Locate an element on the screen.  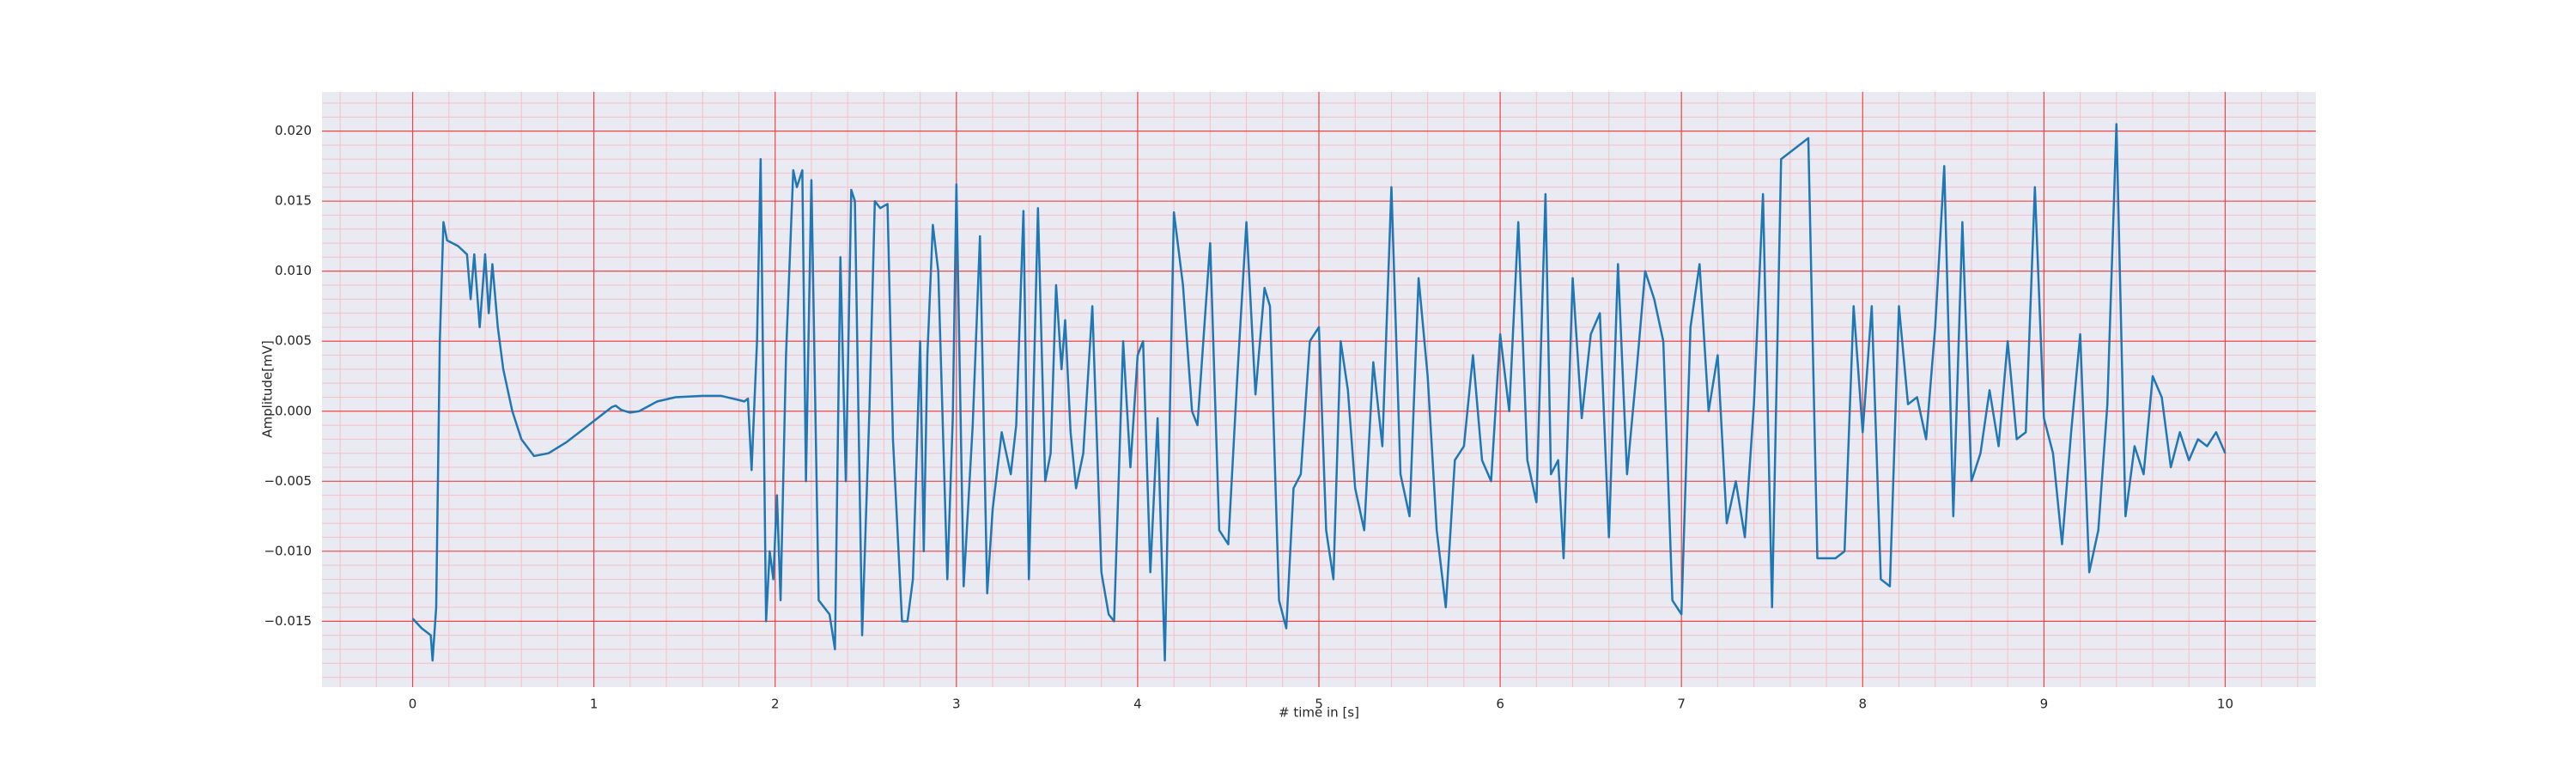
x-tick-label: 9 is located at coordinates (2045, 704).